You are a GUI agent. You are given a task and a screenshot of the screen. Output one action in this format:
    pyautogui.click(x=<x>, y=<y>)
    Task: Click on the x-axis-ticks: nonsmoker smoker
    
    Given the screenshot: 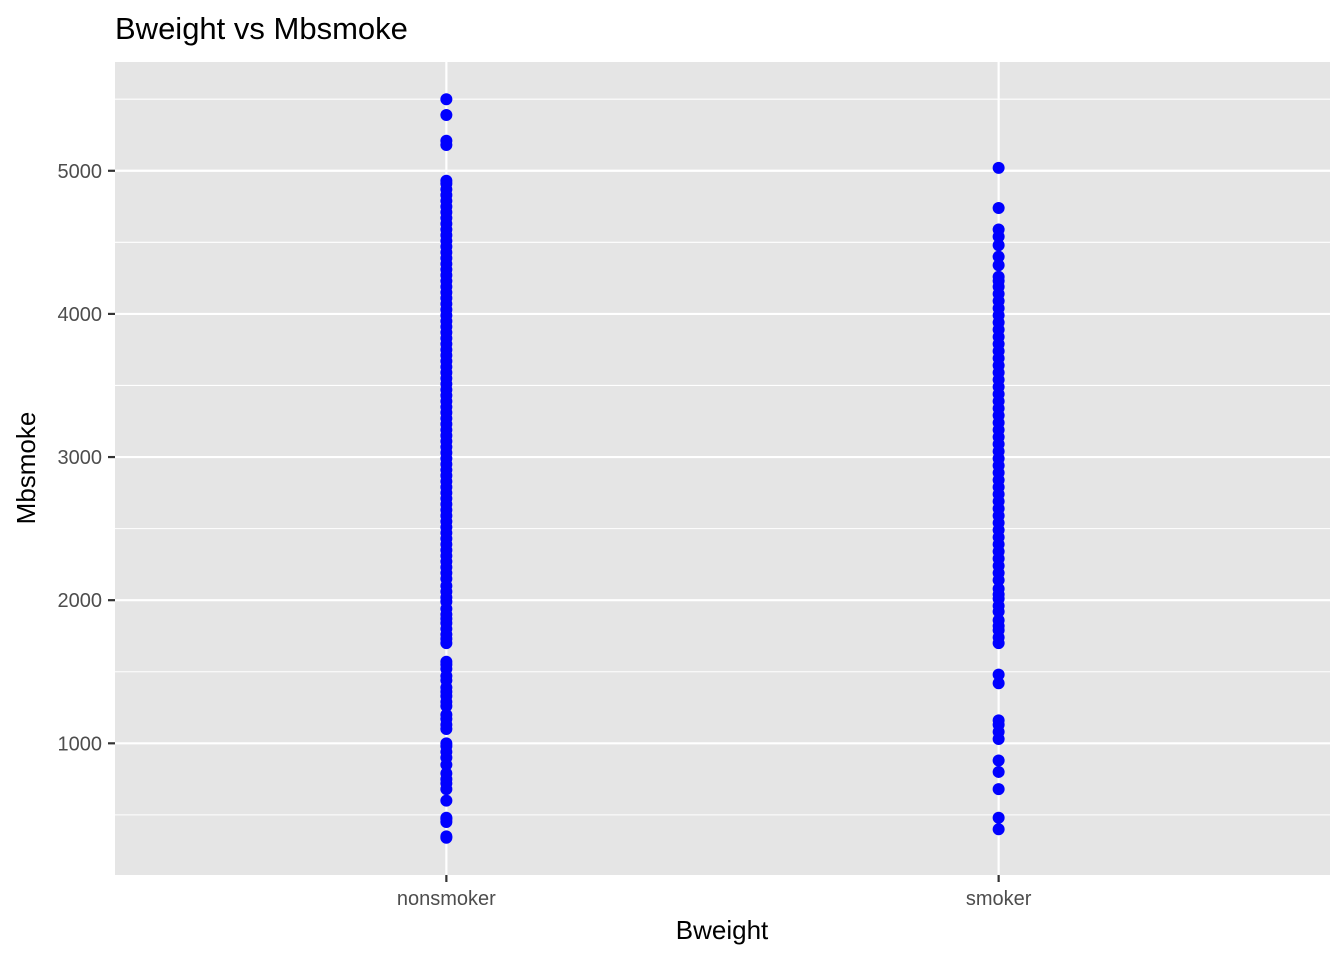 What is the action you would take?
    pyautogui.click(x=714, y=892)
    